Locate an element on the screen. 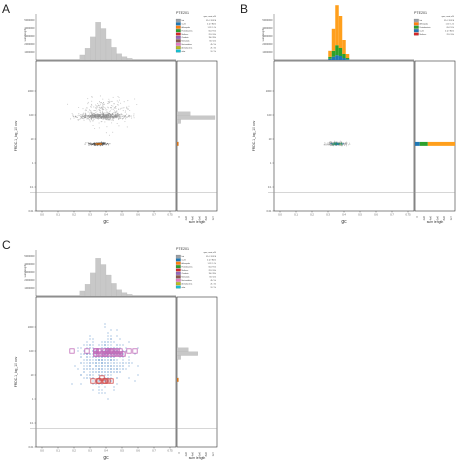 This screenshot has width=474, height=474. right-histogram-bar is located at coordinates (178, 357).